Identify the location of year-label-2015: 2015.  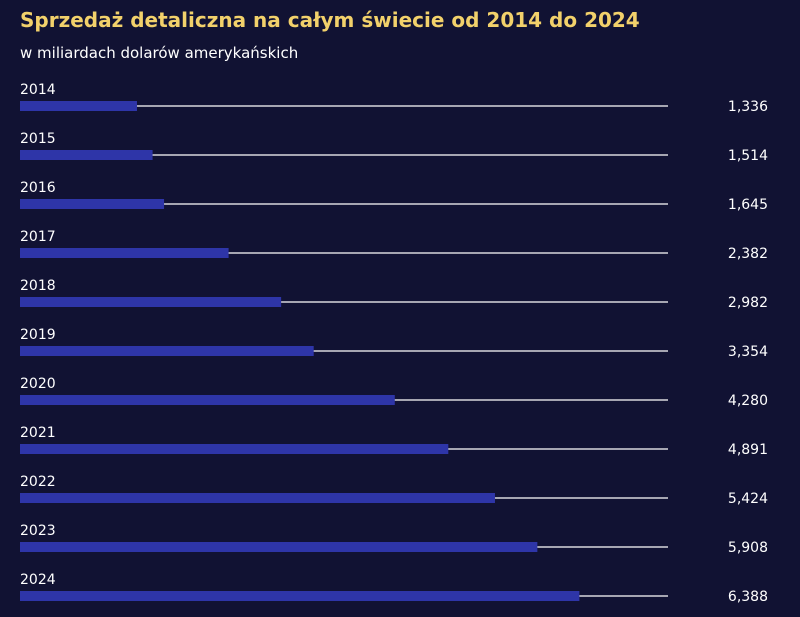
(38, 139).